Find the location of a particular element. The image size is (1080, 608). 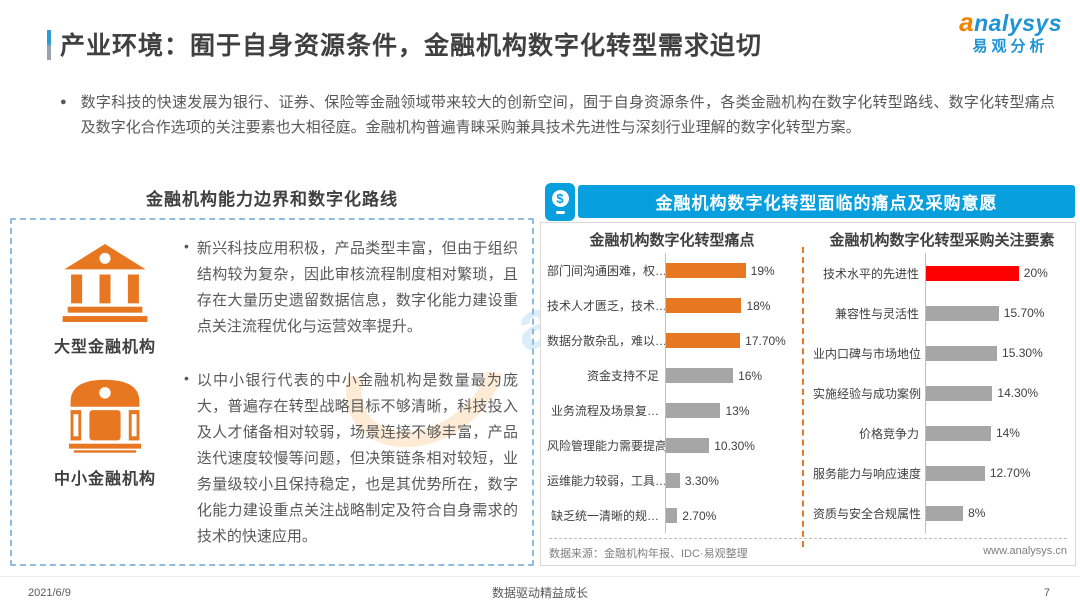

bar-row: 实施经验与成功案例 14.30% is located at coordinates (942, 393).